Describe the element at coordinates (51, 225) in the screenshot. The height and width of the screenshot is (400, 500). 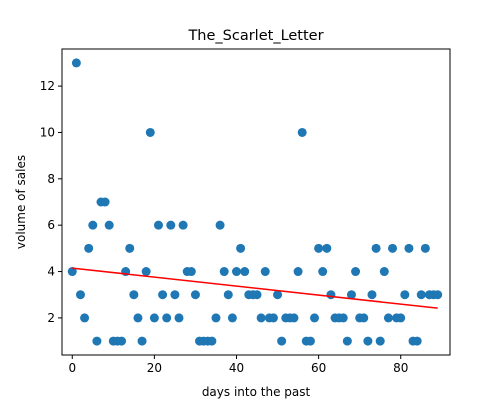
I see `y-tick-label: 6` at that location.